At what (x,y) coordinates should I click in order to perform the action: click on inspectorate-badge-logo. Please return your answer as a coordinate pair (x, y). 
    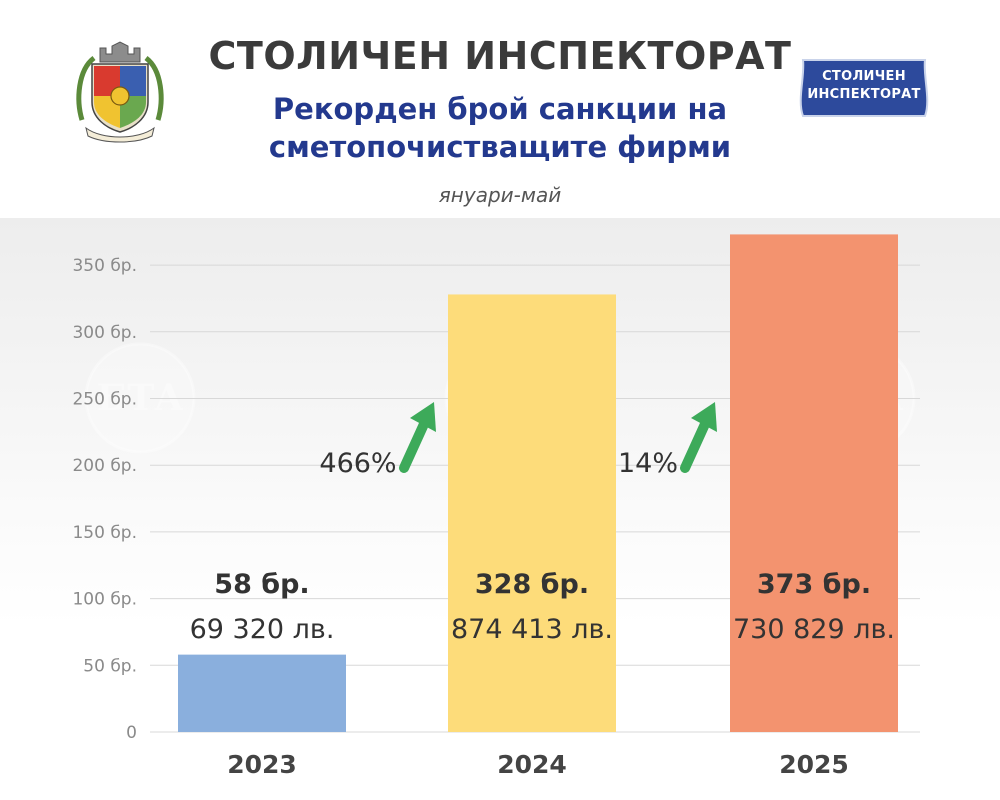
    Looking at the image, I should click on (864, 88).